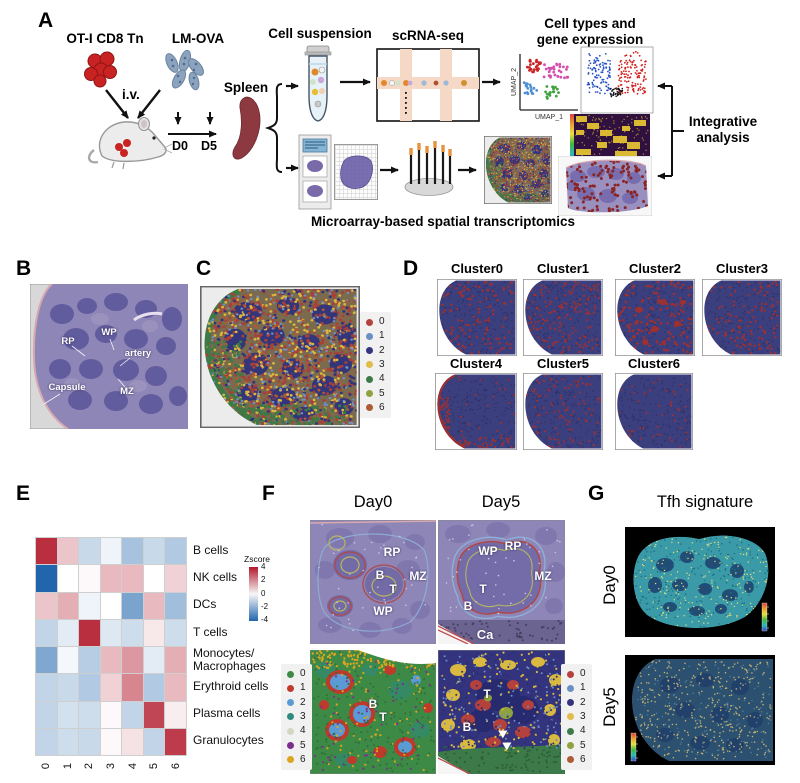  Describe the element at coordinates (192, 125) in the screenshot. I see `timeline-icon` at that location.